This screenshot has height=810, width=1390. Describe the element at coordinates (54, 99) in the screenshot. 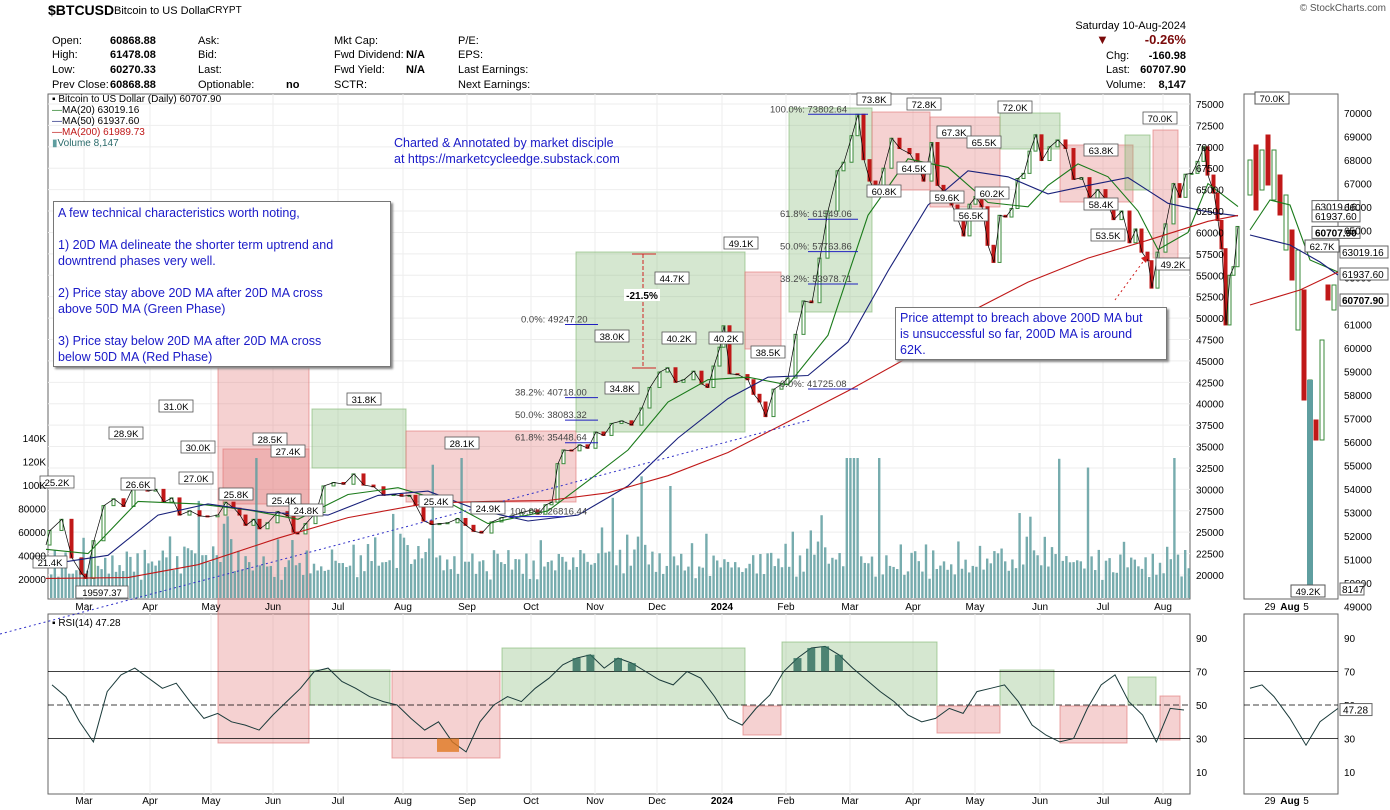

I see `legend-price-swatch: ▪` at that location.